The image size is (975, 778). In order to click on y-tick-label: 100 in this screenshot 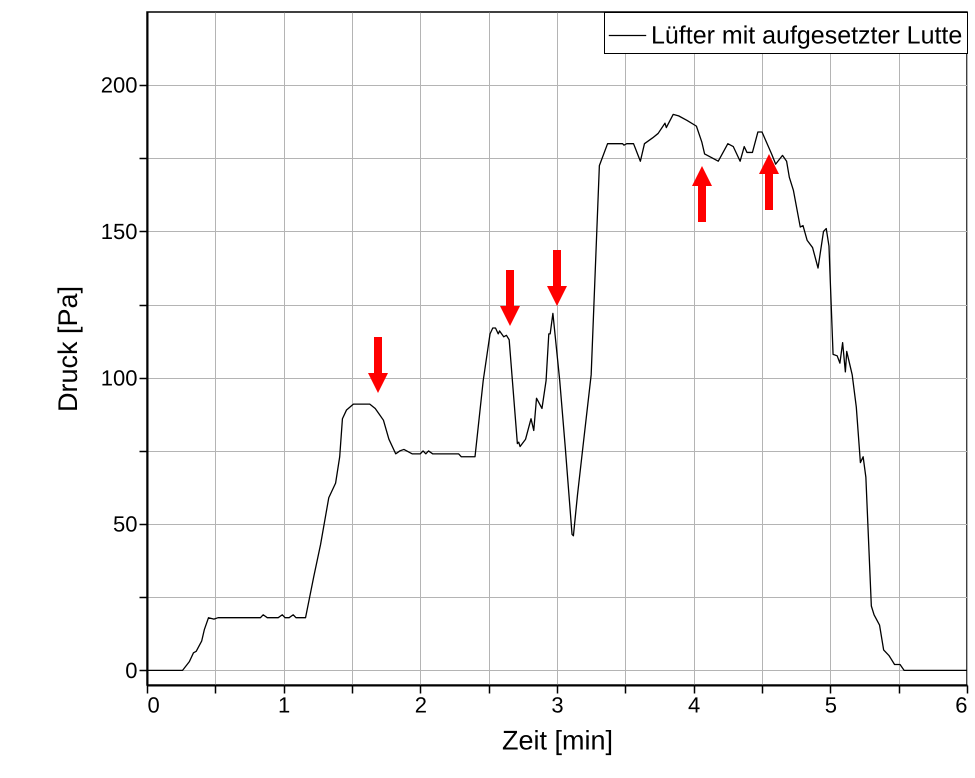, I will do `click(119, 377)`.